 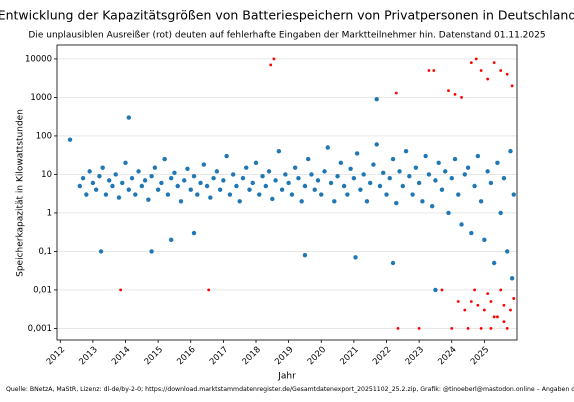 What do you see at coordinates (349, 356) in the screenshot?
I see `x-tick-label: 2021` at bounding box center [349, 356].